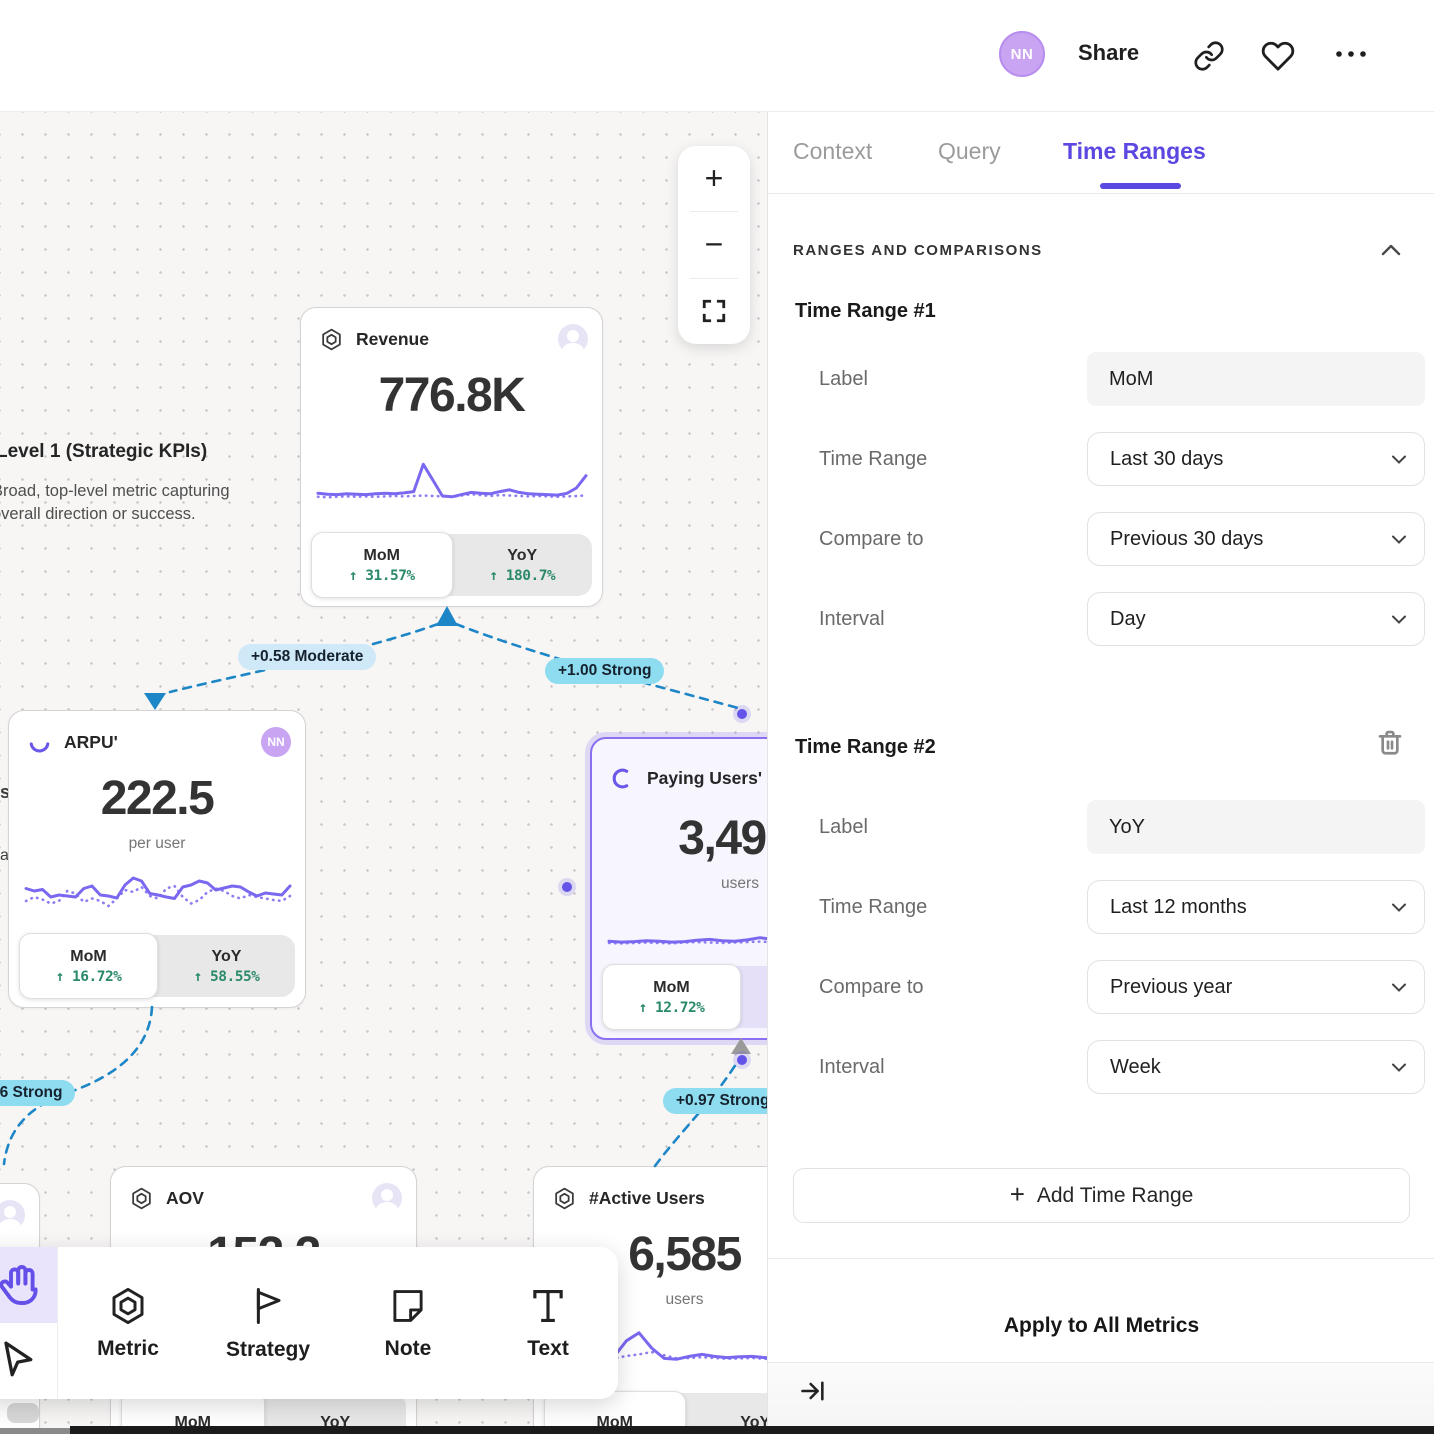 The width and height of the screenshot is (1434, 1434). What do you see at coordinates (1256, 619) in the screenshot?
I see `tr1-interval-select: Day` at bounding box center [1256, 619].